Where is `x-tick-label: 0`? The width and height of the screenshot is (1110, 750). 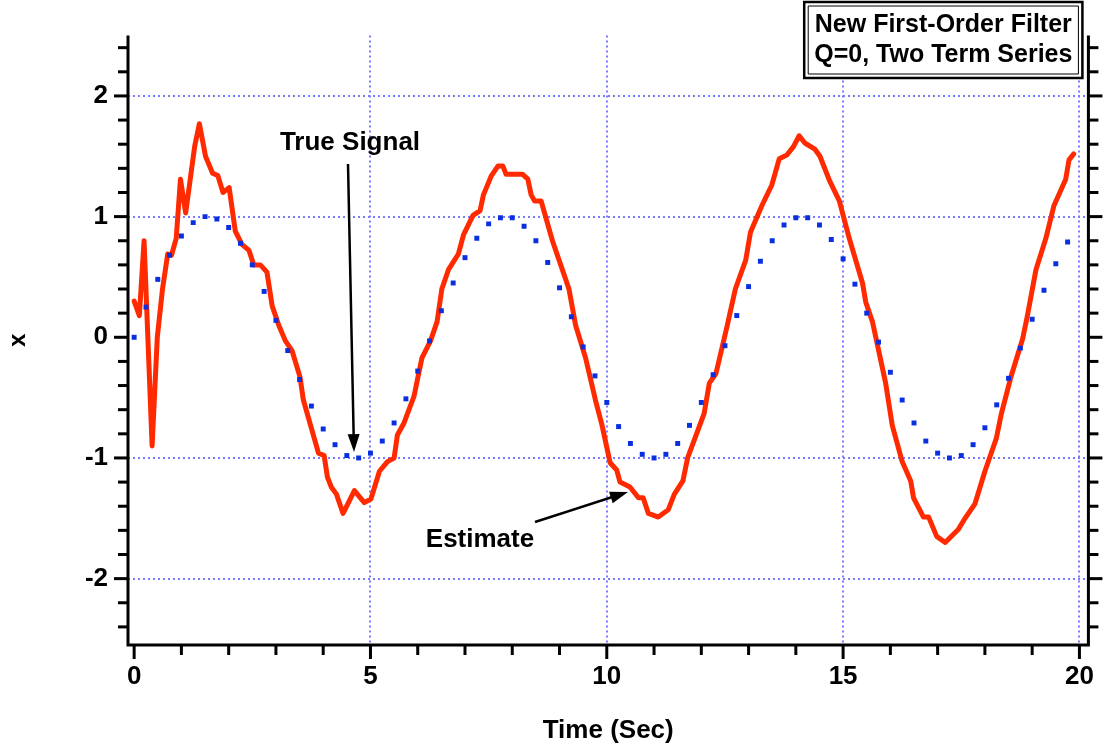 x-tick-label: 0 is located at coordinates (134, 674).